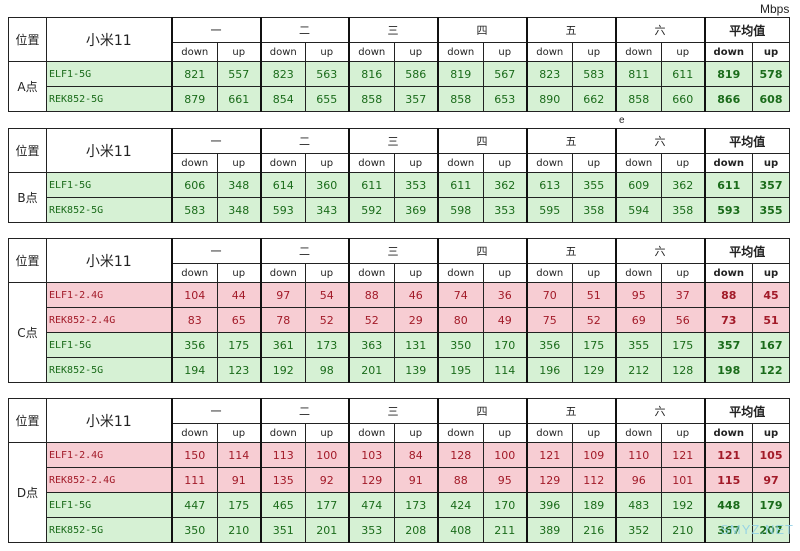 This screenshot has width=800, height=551. Describe the element at coordinates (371, 295) in the screenshot. I see `down-value: 88` at that location.